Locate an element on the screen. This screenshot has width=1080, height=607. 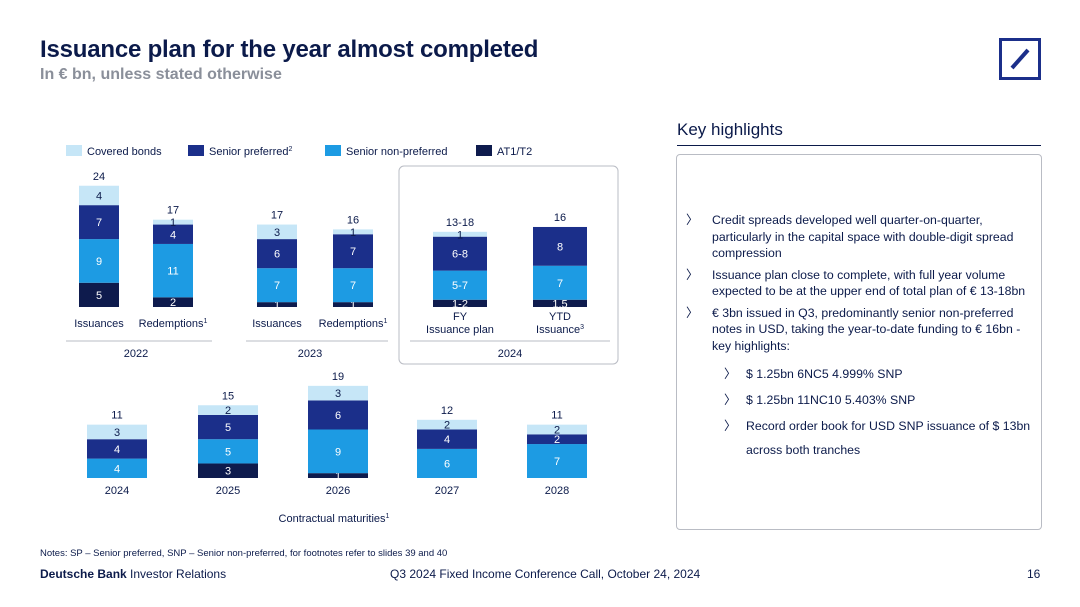
bar-total-label: 12 is located at coordinates (447, 411).